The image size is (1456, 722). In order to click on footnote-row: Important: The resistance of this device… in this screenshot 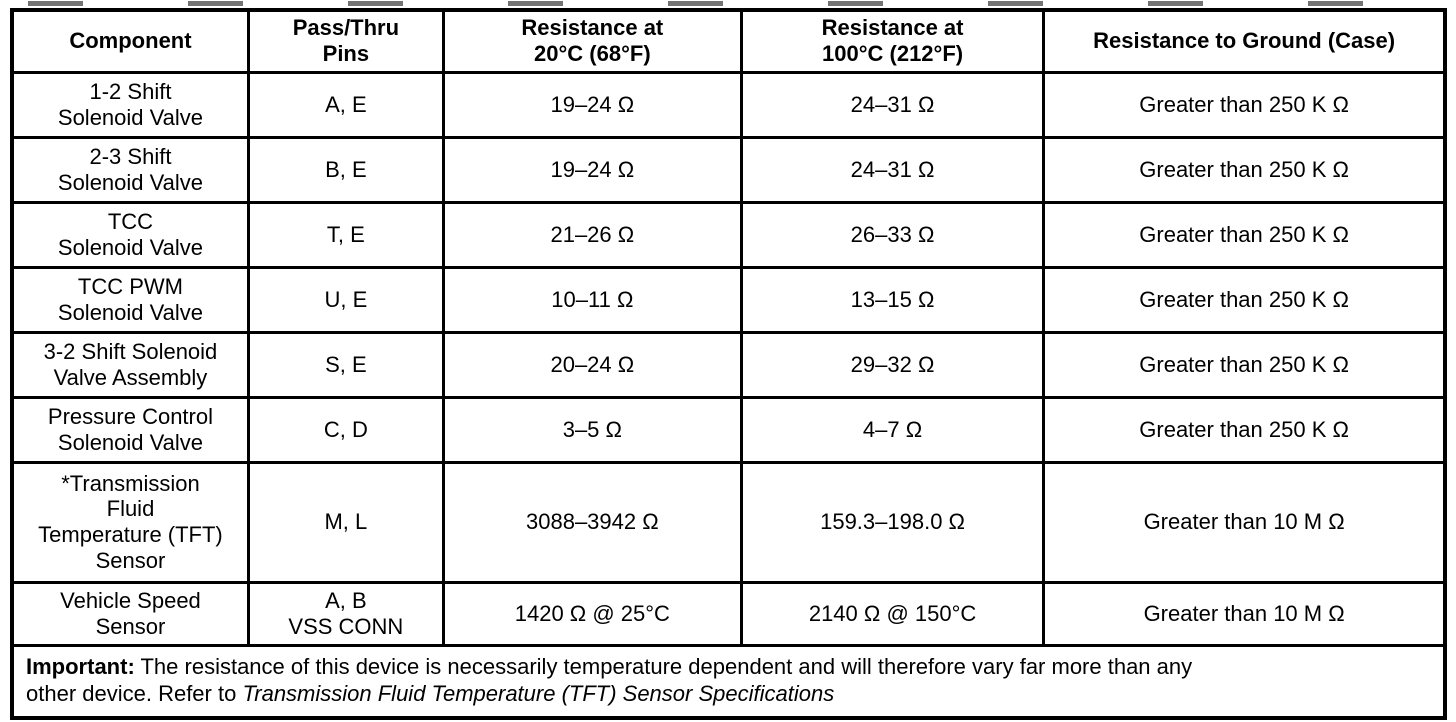, I will do `click(728, 681)`.